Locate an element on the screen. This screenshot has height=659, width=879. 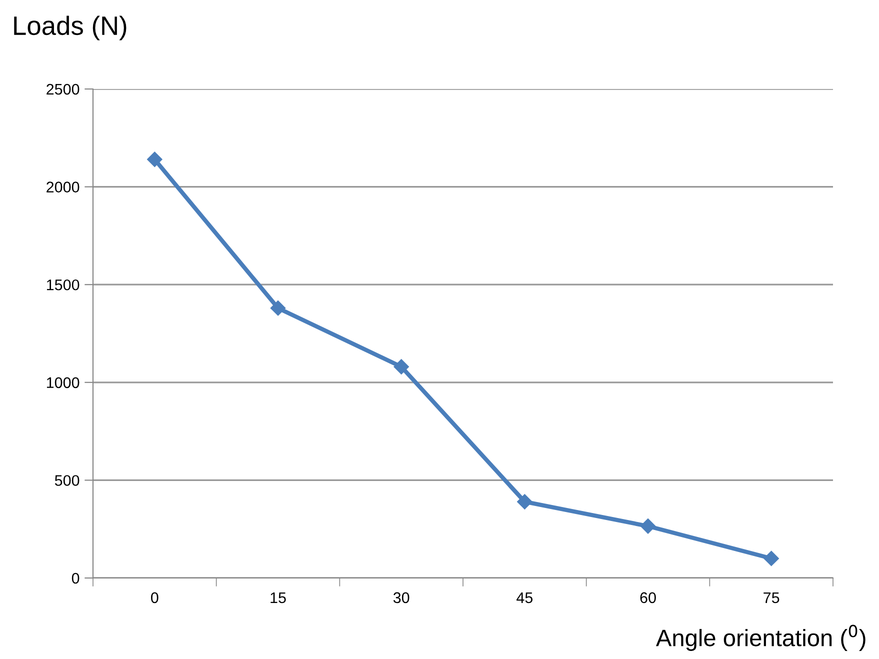
x-tick-label: 75 is located at coordinates (772, 598).